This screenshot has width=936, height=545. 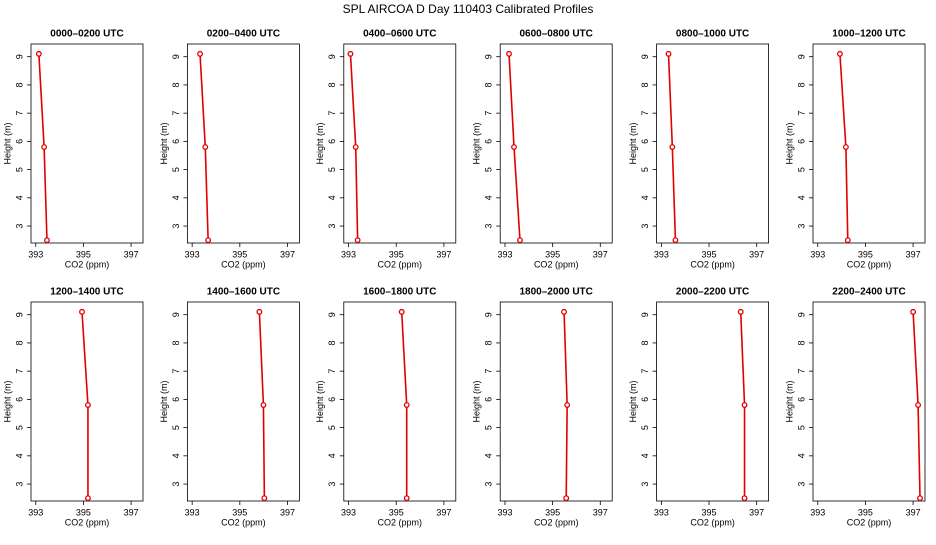 What do you see at coordinates (712, 292) in the screenshot?
I see `panel-title: 2000–2200 UTC` at bounding box center [712, 292].